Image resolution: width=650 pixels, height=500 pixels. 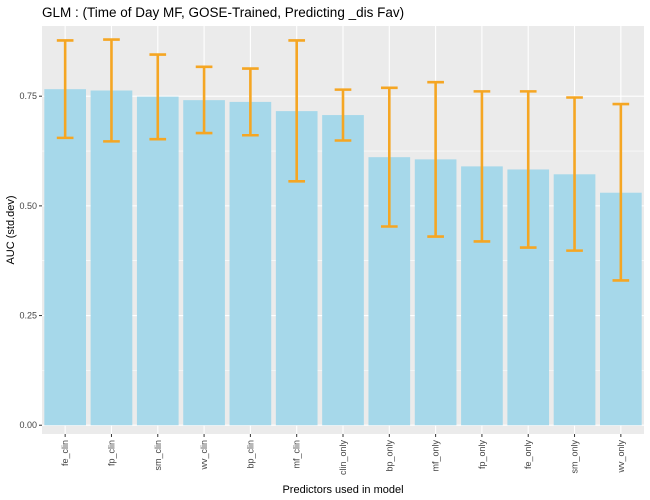 I want to click on bar-wv_clin, so click(x=204, y=263).